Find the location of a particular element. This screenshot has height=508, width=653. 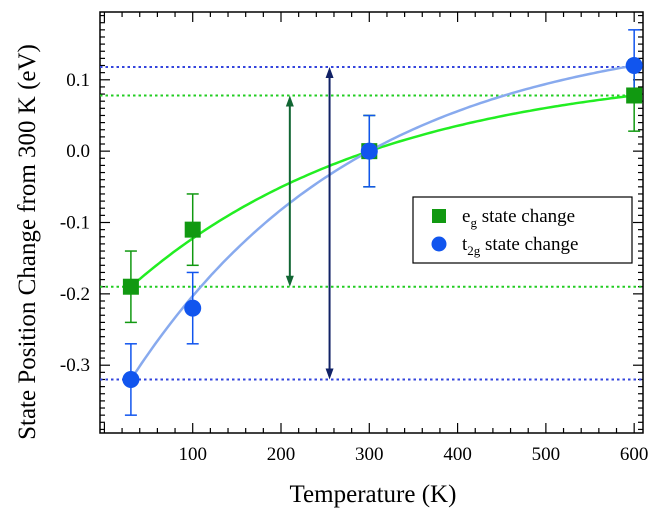

legend-box is located at coordinates (522, 230).